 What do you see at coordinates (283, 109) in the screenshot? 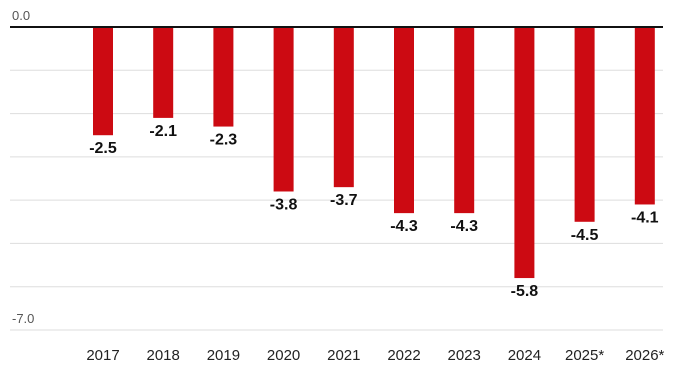
I see `bar-2020` at bounding box center [283, 109].